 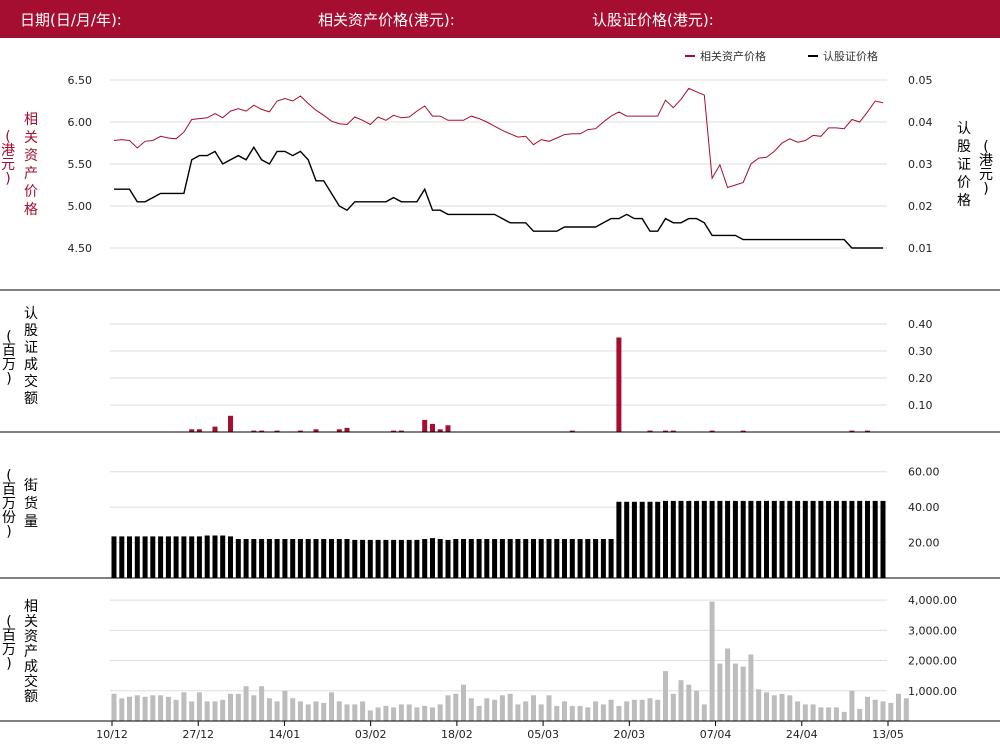 I want to click on right-ylabel-unit-char: (, so click(x=985, y=147).